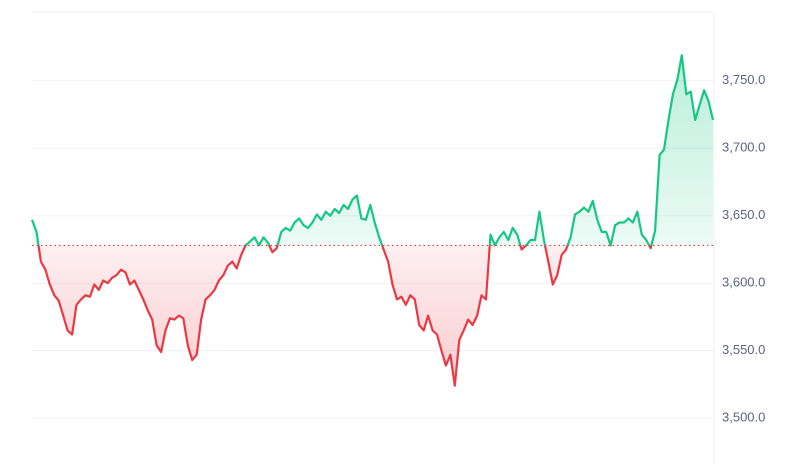 The image size is (800, 464). Describe the element at coordinates (743, 214) in the screenshot. I see `y-tick-label: 3,650.0` at that location.